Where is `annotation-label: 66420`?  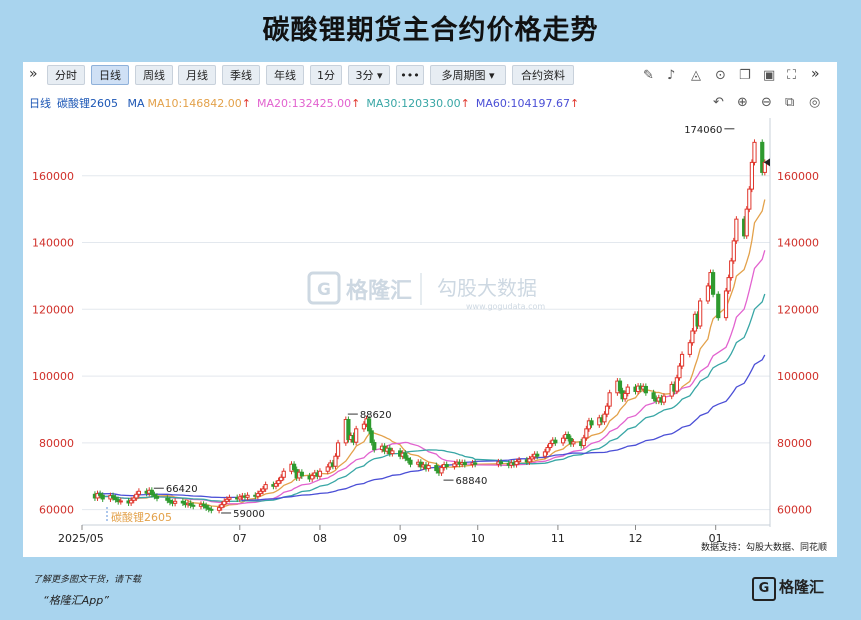 annotation-label: 66420 is located at coordinates (182, 489).